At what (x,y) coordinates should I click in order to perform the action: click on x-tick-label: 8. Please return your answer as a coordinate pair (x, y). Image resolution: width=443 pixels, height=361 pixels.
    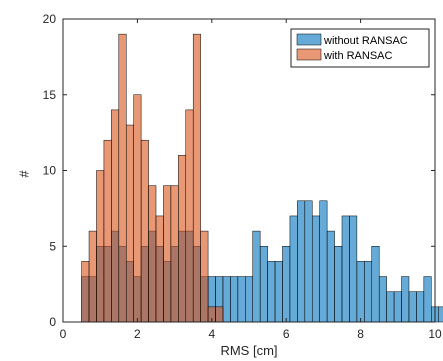
    Looking at the image, I should click on (360, 334).